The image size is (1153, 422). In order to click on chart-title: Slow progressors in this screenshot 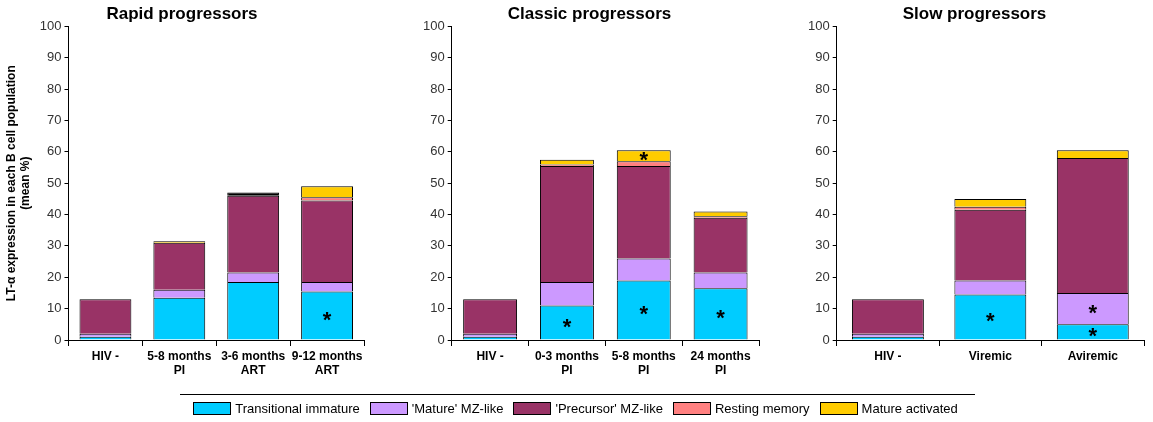, I will do `click(974, 13)`.